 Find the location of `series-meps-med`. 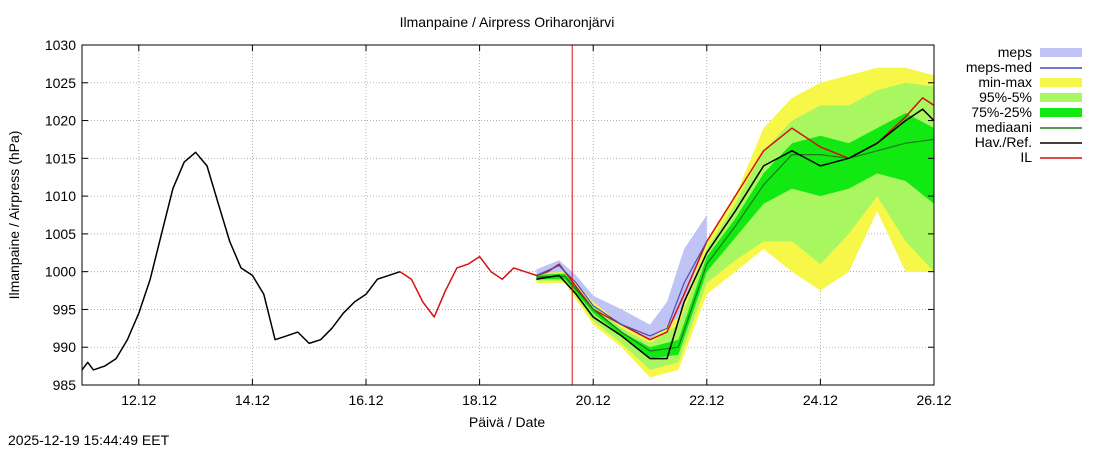

series-meps-med is located at coordinates (622, 289).